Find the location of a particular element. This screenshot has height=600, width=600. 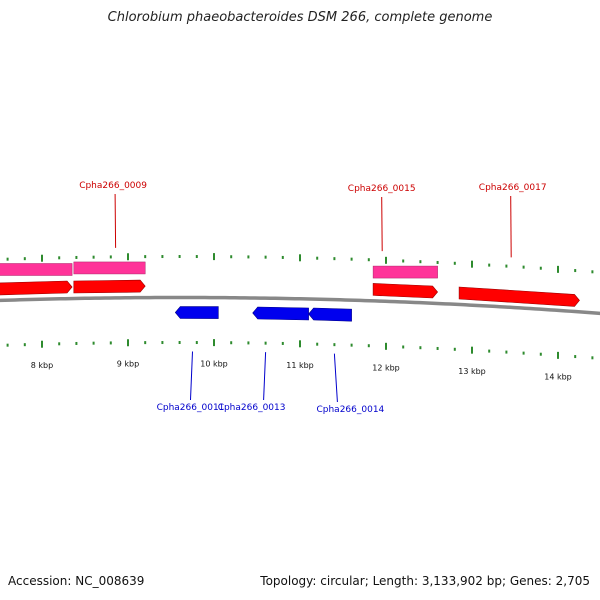

forward-feature-label: Cpha266_0015 is located at coordinates (382, 189).